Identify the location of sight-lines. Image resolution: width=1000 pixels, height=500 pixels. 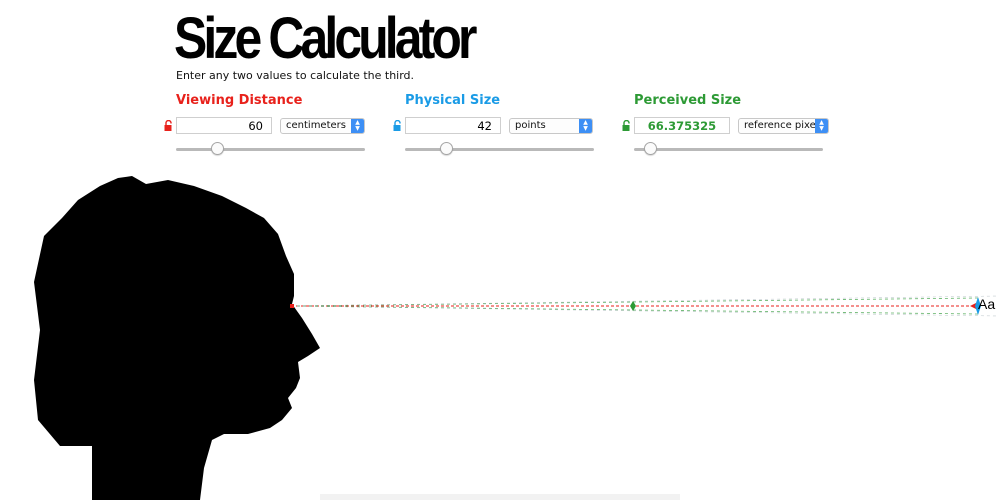
(644, 306).